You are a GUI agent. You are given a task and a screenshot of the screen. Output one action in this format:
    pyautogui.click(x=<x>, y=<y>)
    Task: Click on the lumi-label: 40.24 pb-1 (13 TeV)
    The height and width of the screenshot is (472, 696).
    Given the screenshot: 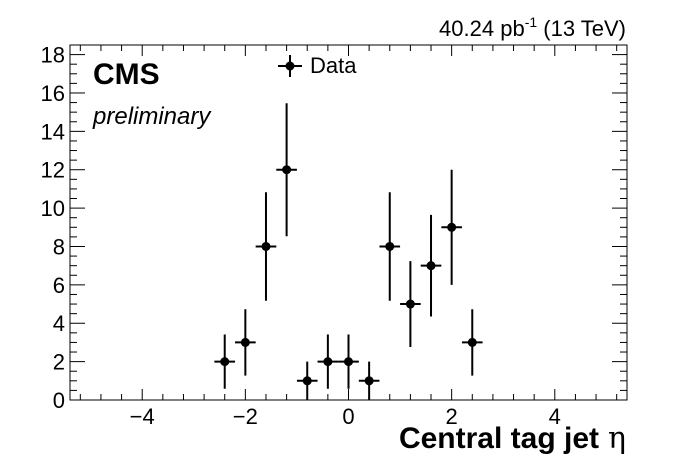 What is the action you would take?
    pyautogui.click(x=532, y=27)
    